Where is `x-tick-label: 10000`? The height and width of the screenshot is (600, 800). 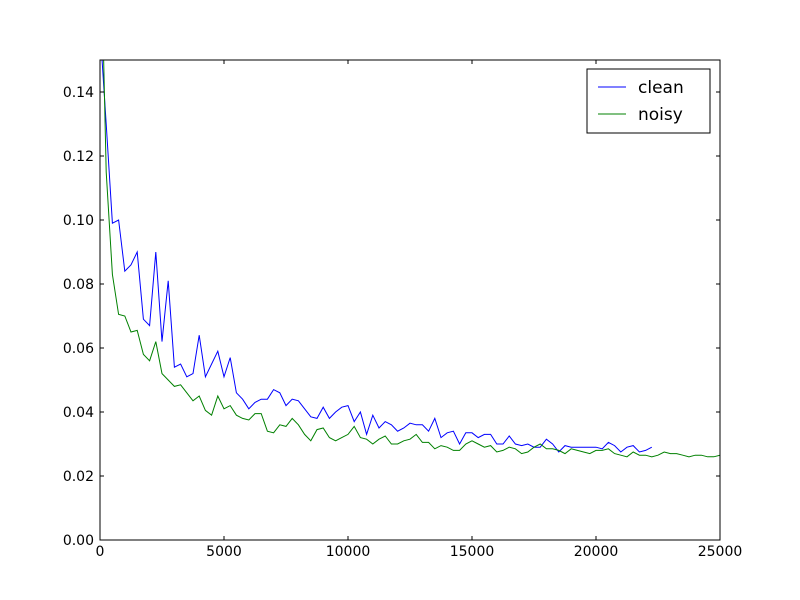
x-tick-label: 10000 is located at coordinates (348, 552).